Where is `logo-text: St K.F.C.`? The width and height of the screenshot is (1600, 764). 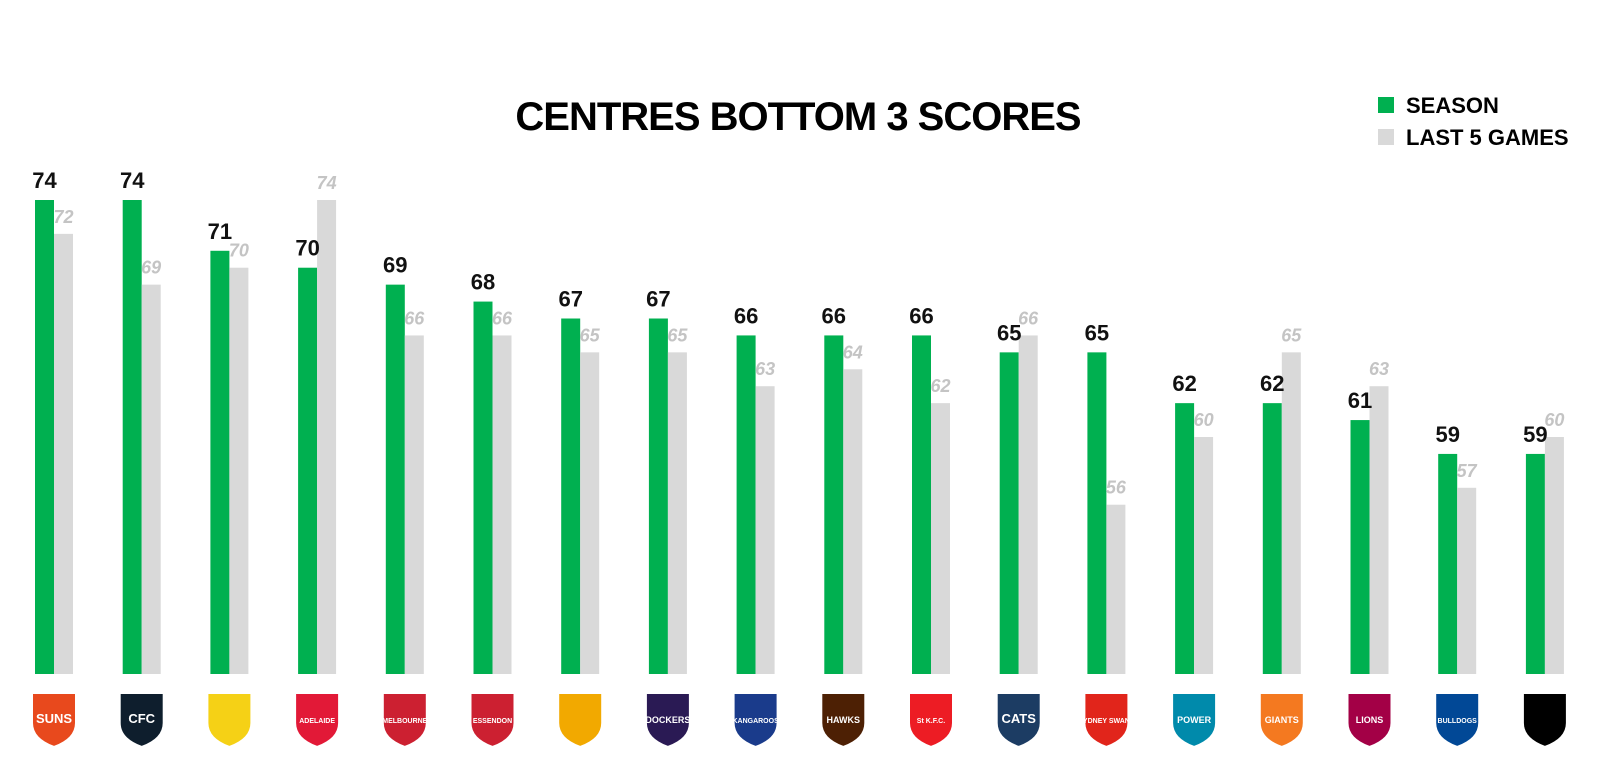
logo-text: St K.F.C. is located at coordinates (931, 721).